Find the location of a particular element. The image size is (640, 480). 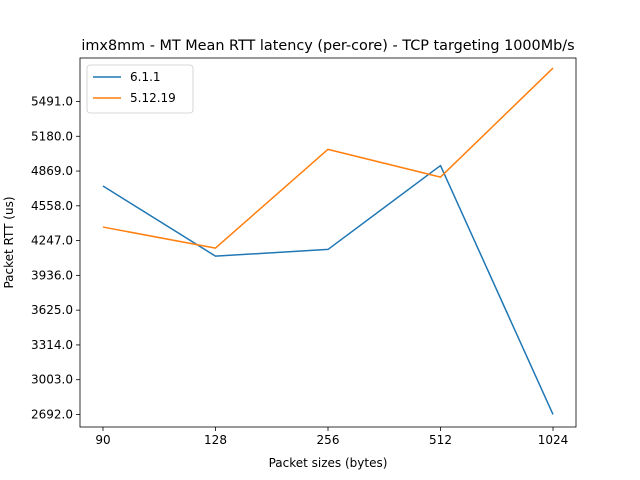

y-tick-label: 3314.0 is located at coordinates (52, 345).